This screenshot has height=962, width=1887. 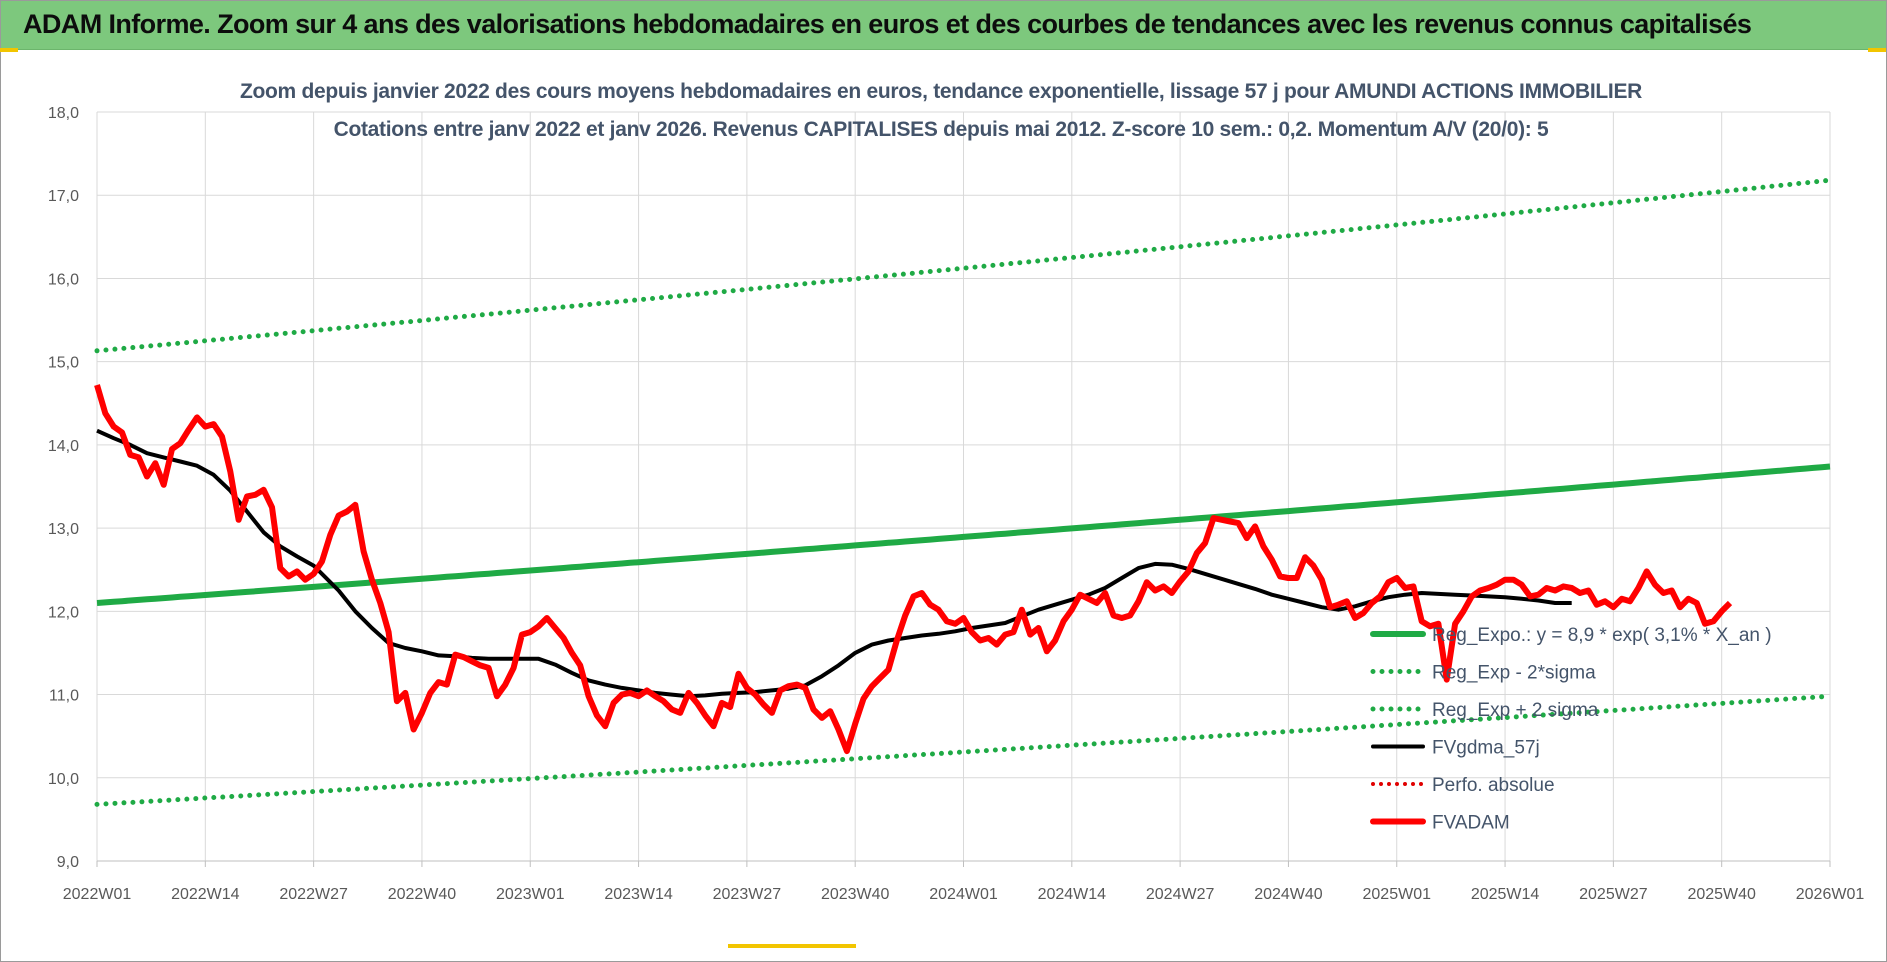 I want to click on x-tick-label: 2024W01, so click(x=963, y=894).